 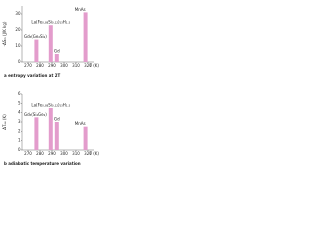 What do you see at coordinates (19, 93) in the screenshot?
I see `y-tick-label: 6` at bounding box center [19, 93].